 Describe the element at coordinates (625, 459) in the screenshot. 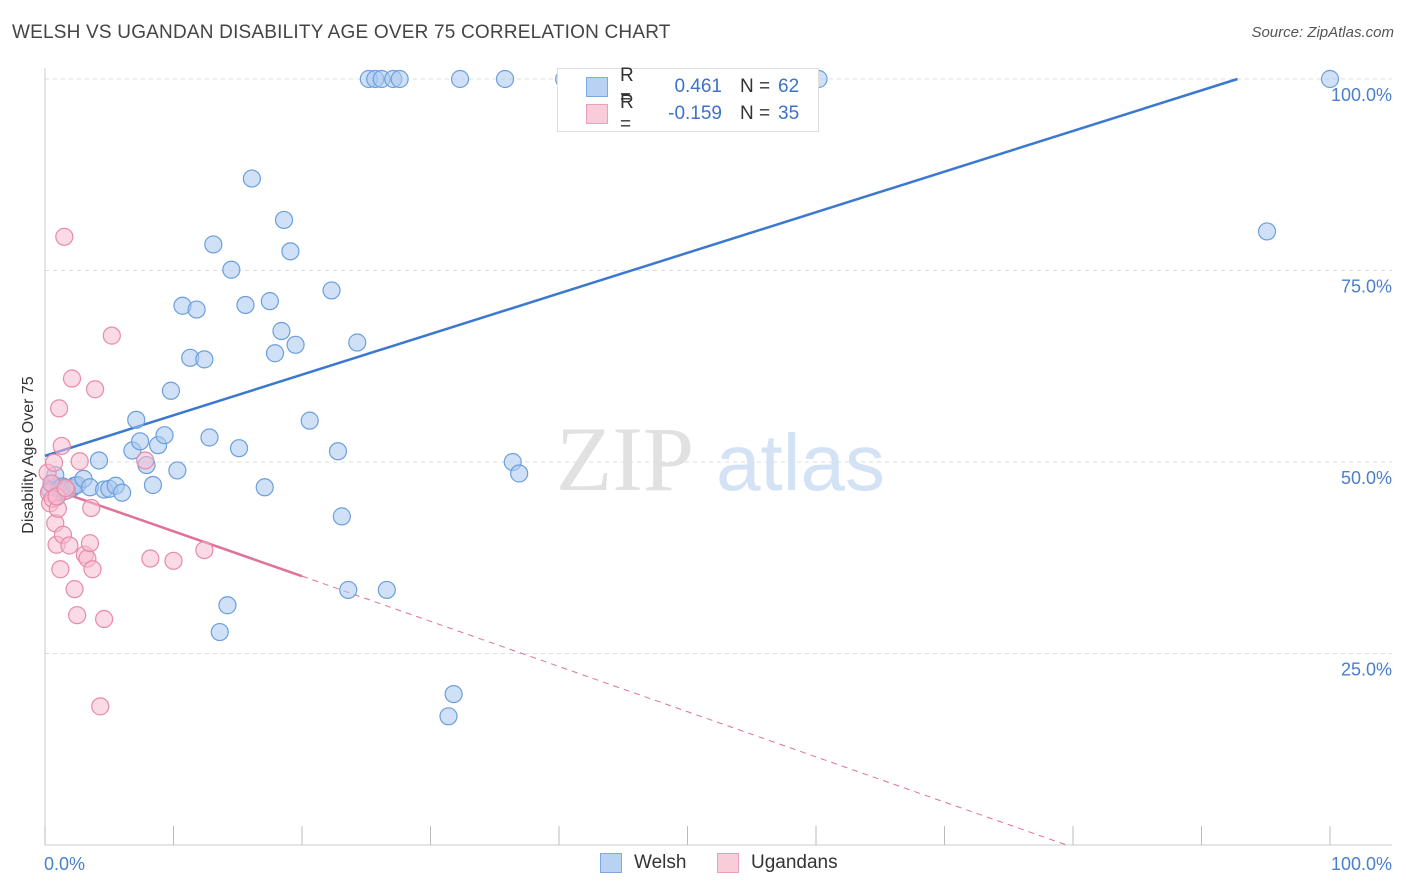

I see `watermark-zip: ZIP` at that location.